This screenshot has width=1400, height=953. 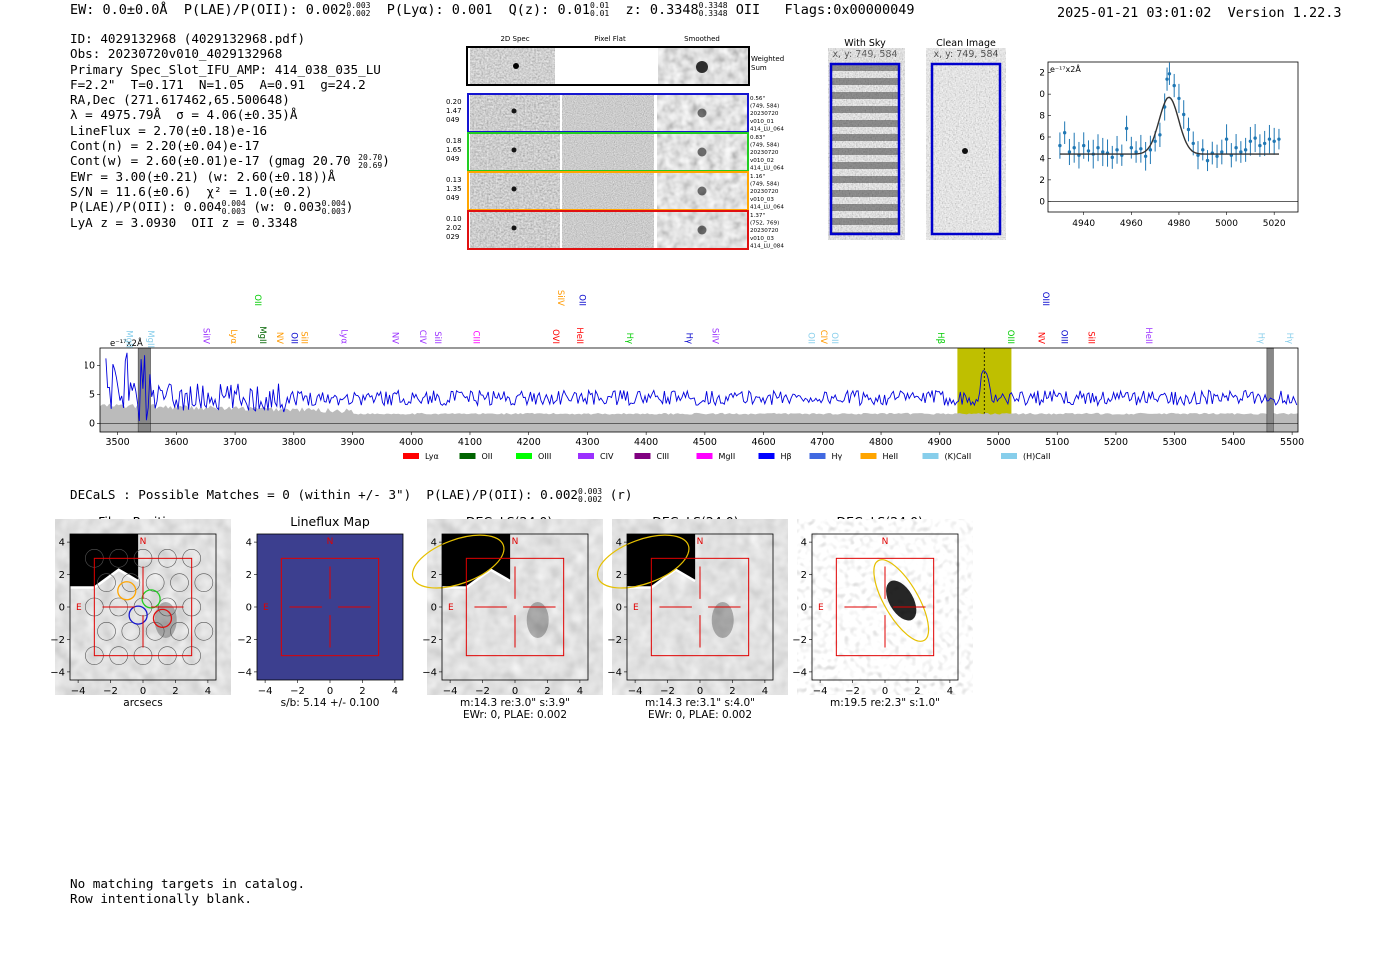 I want to click on spectrum-xtick-label: 5400, so click(x=1233, y=442).